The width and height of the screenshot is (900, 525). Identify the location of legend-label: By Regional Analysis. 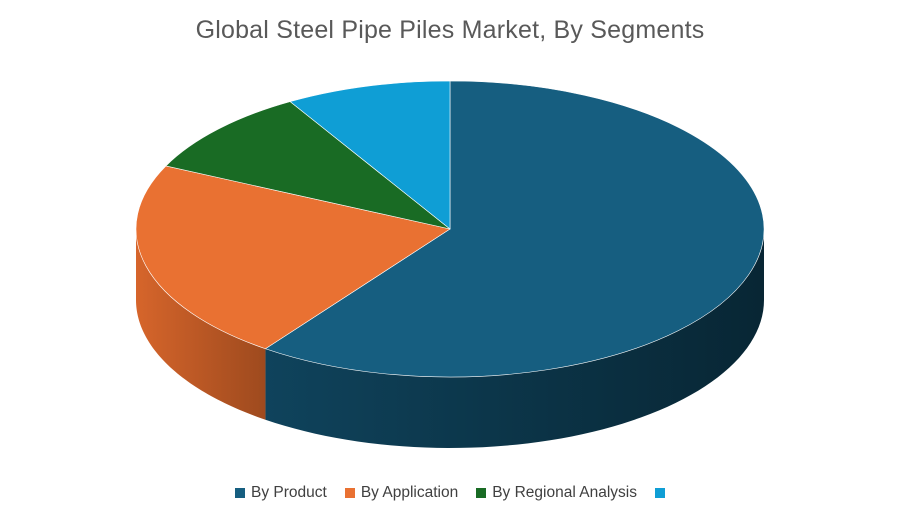
(564, 492).